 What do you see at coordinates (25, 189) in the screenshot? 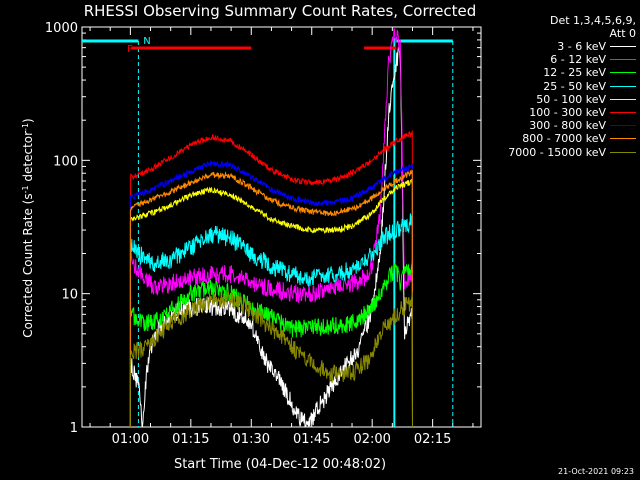
I see `y-axis-label-sup1: -1` at bounding box center [25, 189].